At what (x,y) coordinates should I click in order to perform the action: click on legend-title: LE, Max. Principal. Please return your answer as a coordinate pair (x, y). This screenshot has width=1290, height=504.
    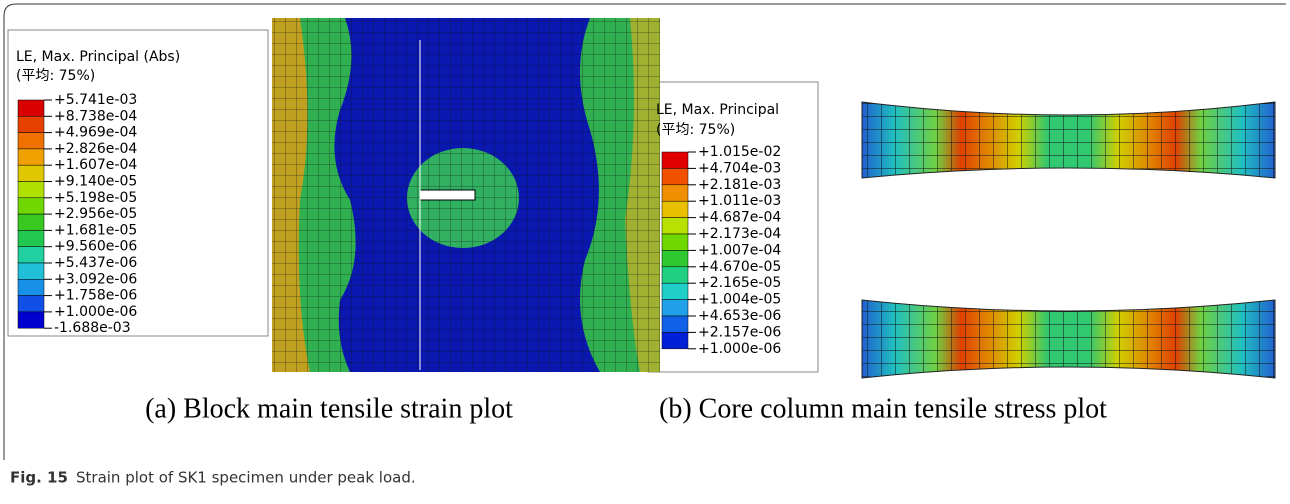
    Looking at the image, I should click on (717, 110).